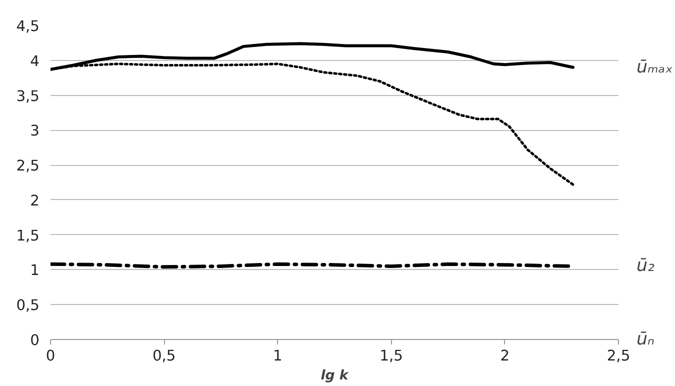  I want to click on y-tick-label: 3,5, so click(28, 96).